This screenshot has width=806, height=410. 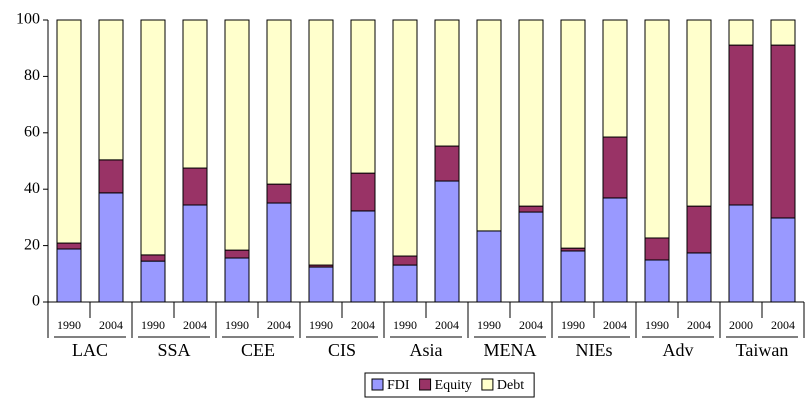 What do you see at coordinates (32, 188) in the screenshot?
I see `y-tick-label: 40` at bounding box center [32, 188].